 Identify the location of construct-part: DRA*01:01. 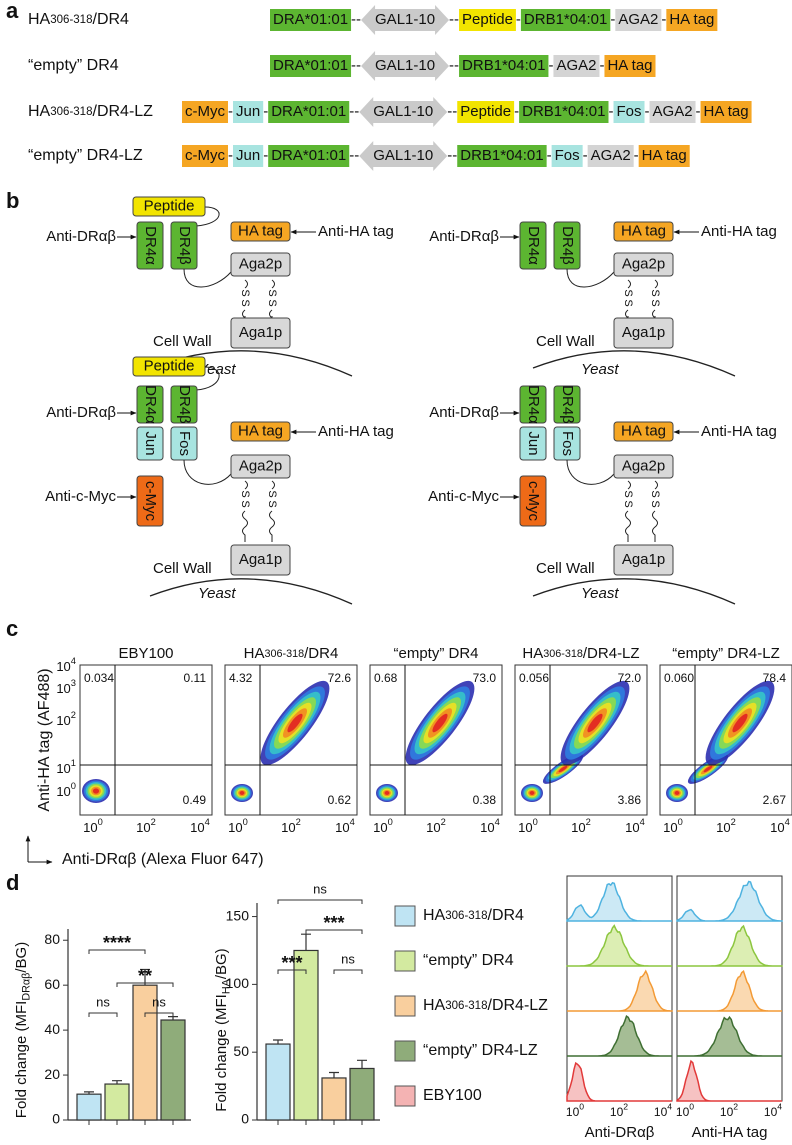
(308, 155).